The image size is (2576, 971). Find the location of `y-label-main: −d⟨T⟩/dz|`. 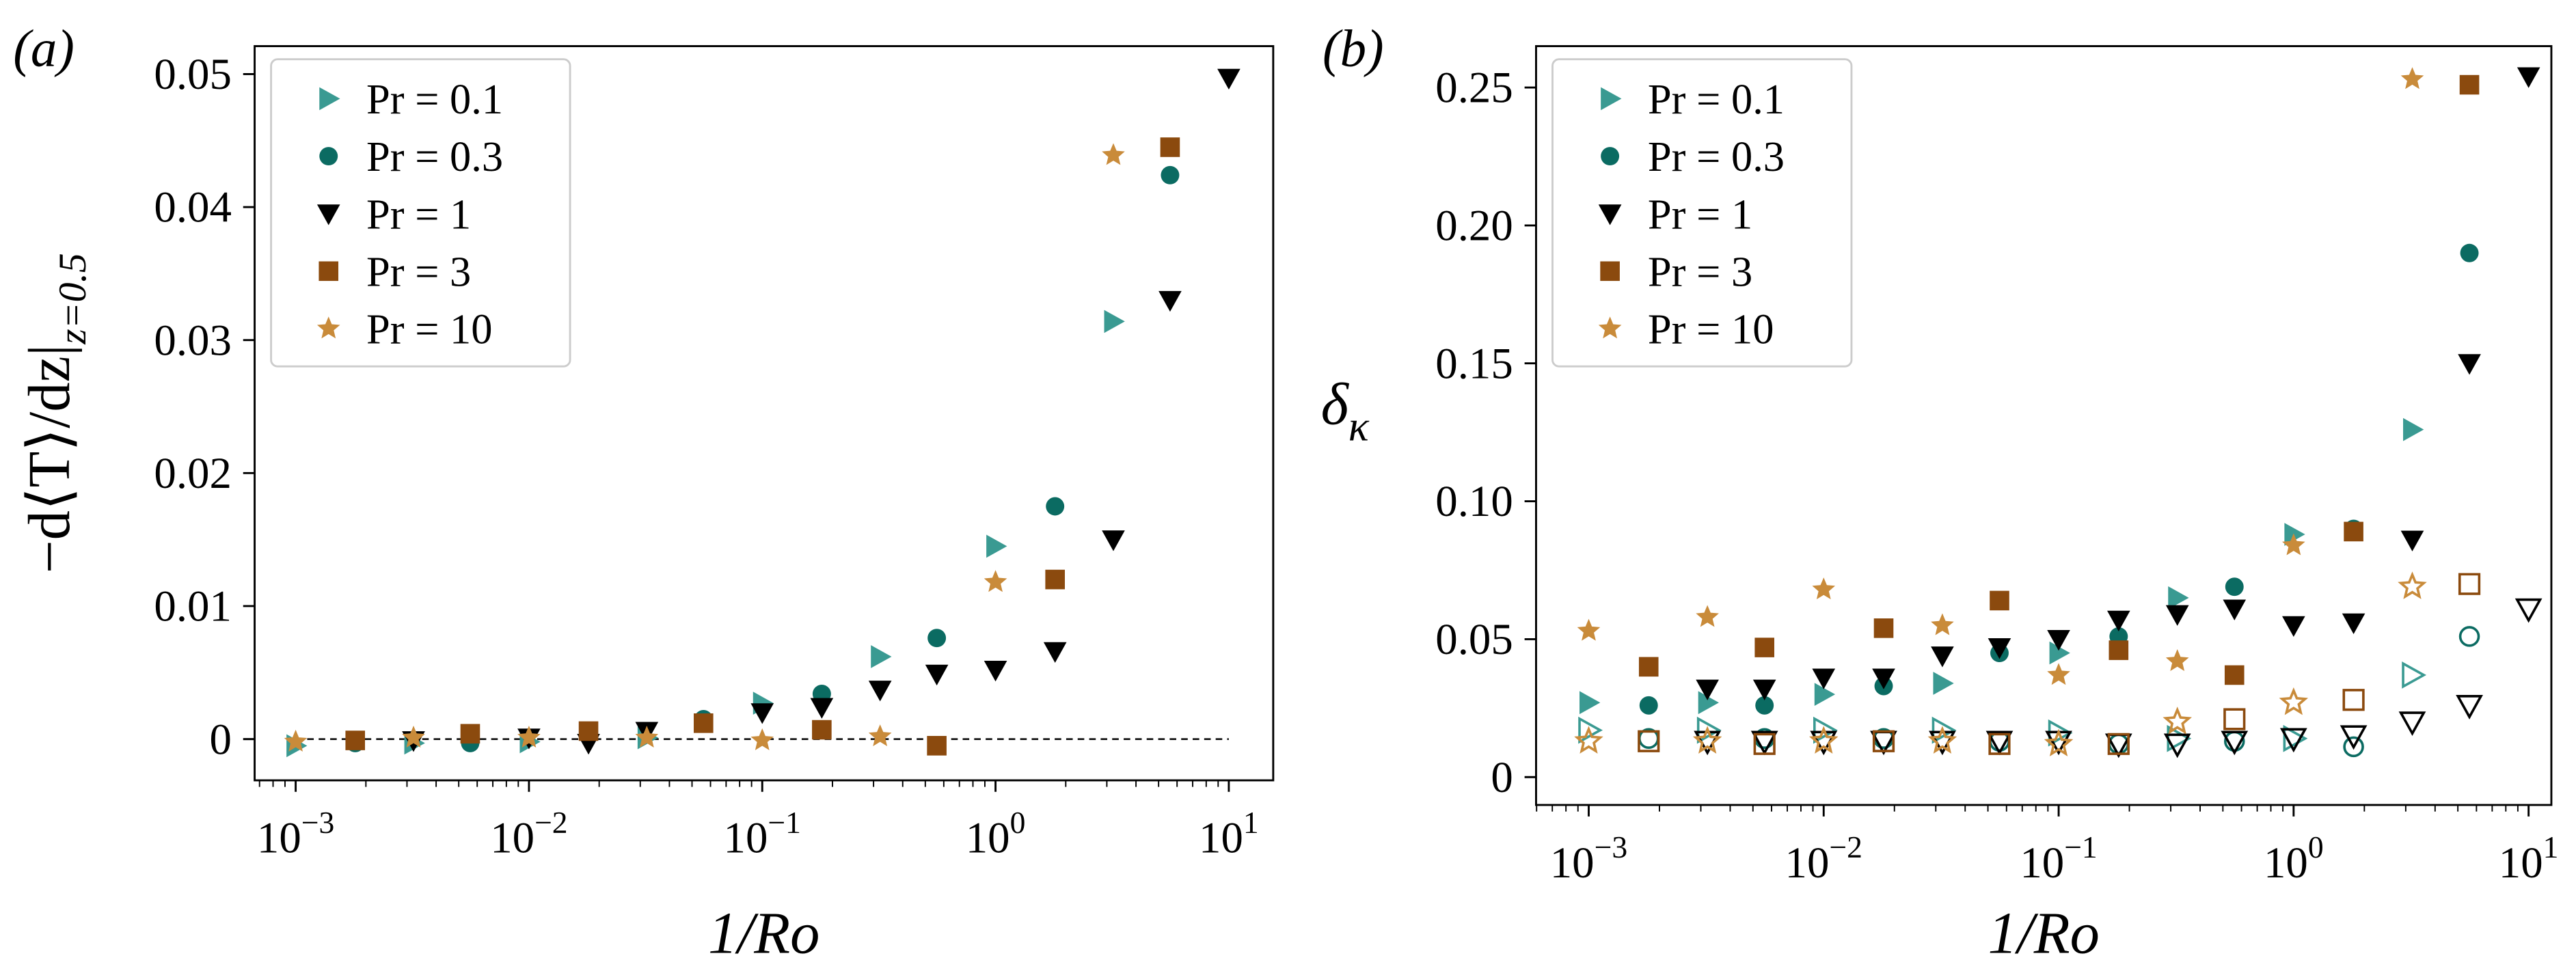

y-label-main: −d⟨T⟩/dz| is located at coordinates (49, 458).